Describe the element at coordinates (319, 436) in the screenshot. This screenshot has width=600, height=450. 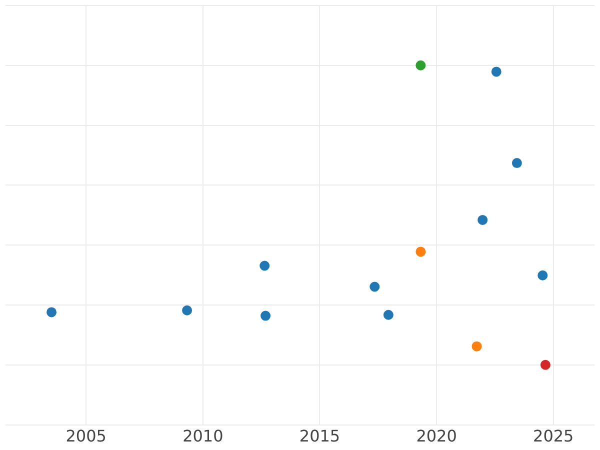
I see `x-tick-label: 2015` at that location.